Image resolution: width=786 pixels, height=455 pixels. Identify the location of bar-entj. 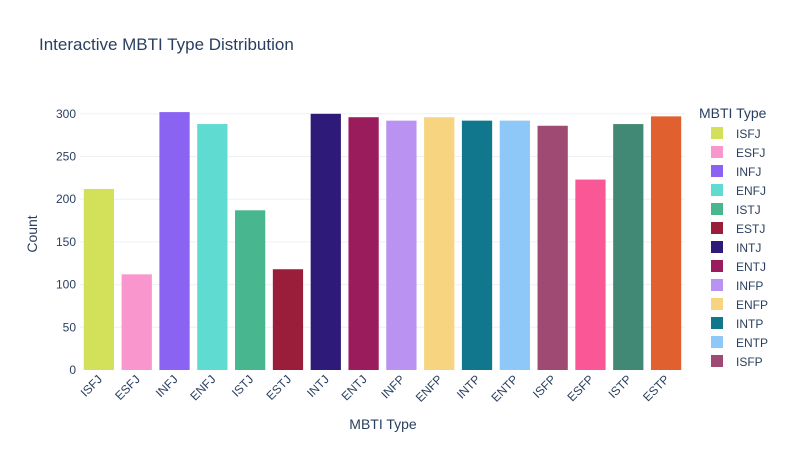
(363, 243).